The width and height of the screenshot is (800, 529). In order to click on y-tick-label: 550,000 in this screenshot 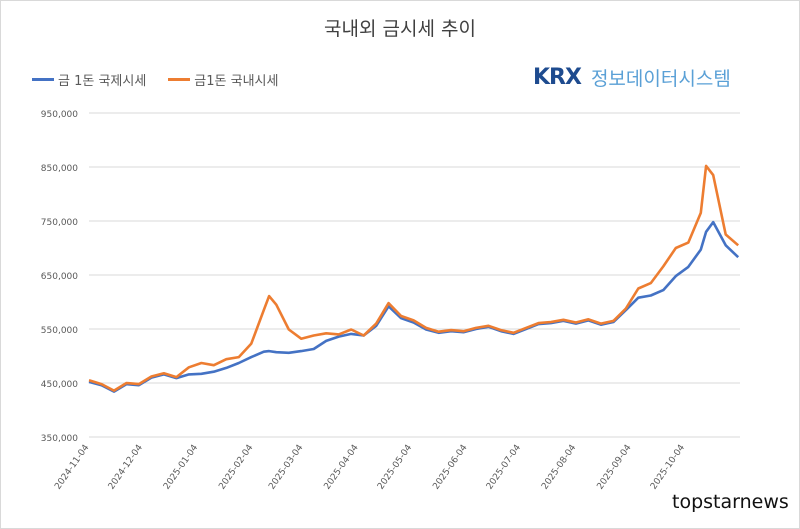, I will do `click(59, 331)`.